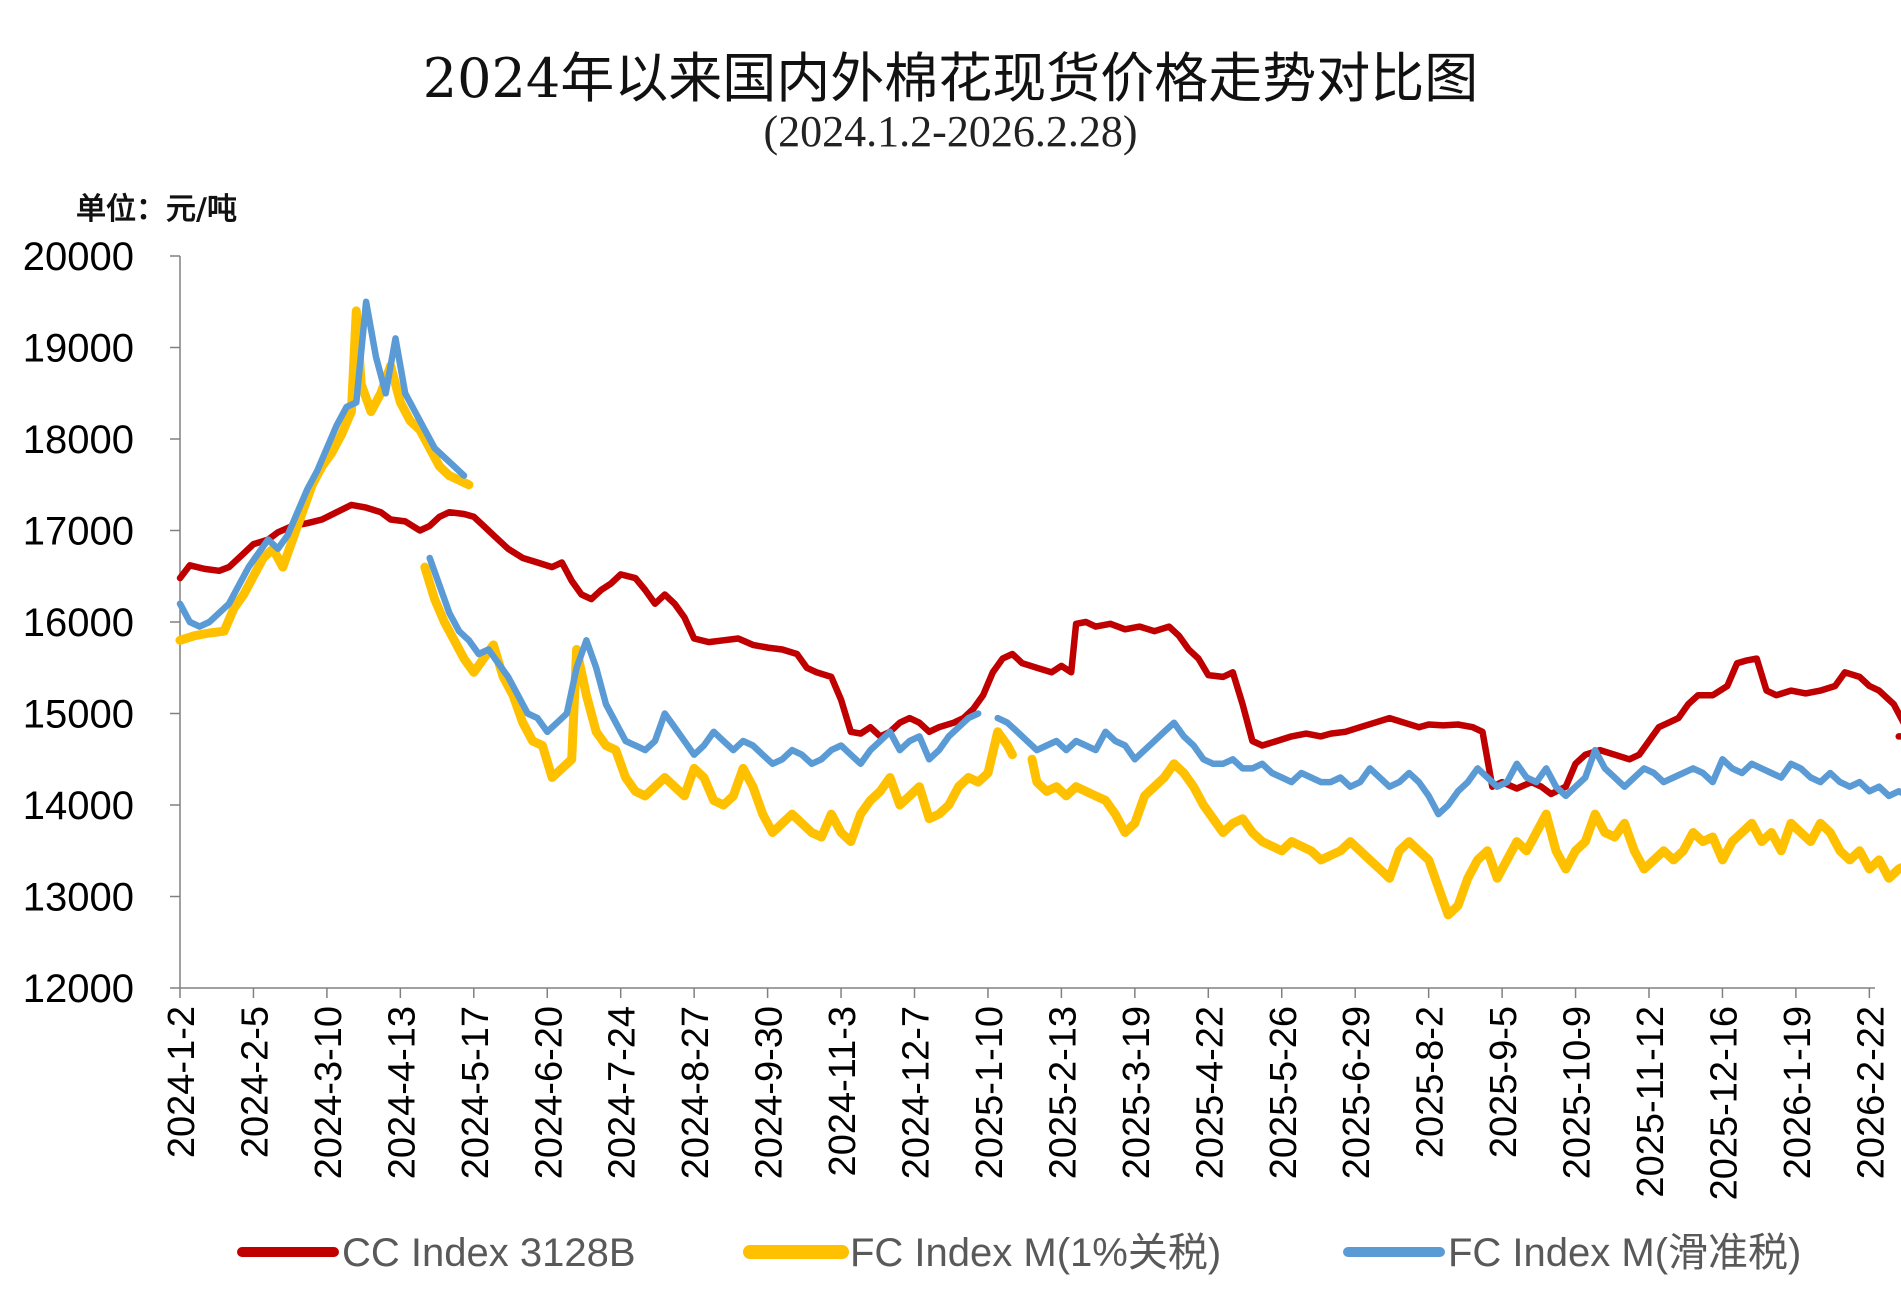 This screenshot has width=1901, height=1296. Describe the element at coordinates (549, 1092) in the screenshot. I see `x-tick-label: 2024-6-20` at that location.